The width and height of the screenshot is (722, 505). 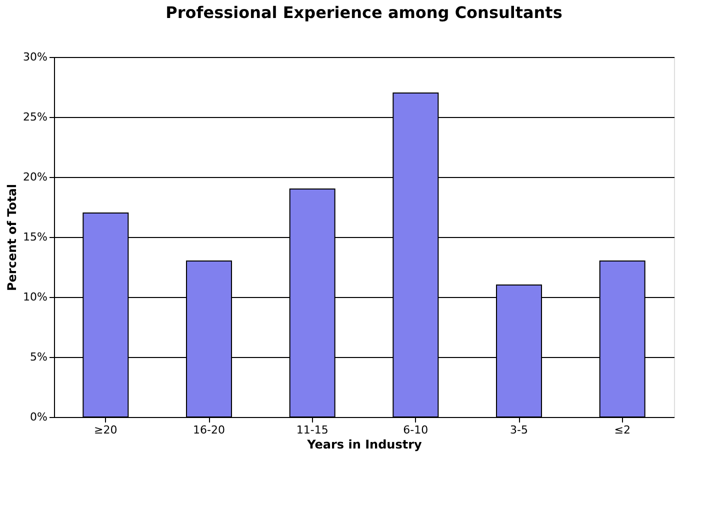 What do you see at coordinates (312, 430) in the screenshot?
I see `x-tick-label: 11-15` at bounding box center [312, 430].